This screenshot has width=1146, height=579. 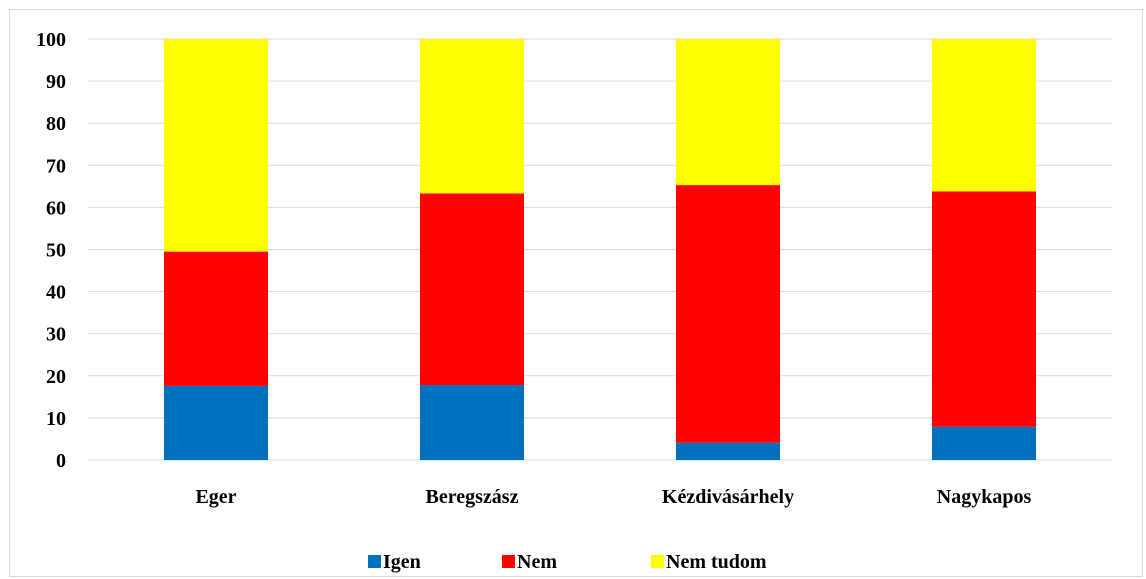 I want to click on y-tick-label: 70, so click(x=56, y=166).